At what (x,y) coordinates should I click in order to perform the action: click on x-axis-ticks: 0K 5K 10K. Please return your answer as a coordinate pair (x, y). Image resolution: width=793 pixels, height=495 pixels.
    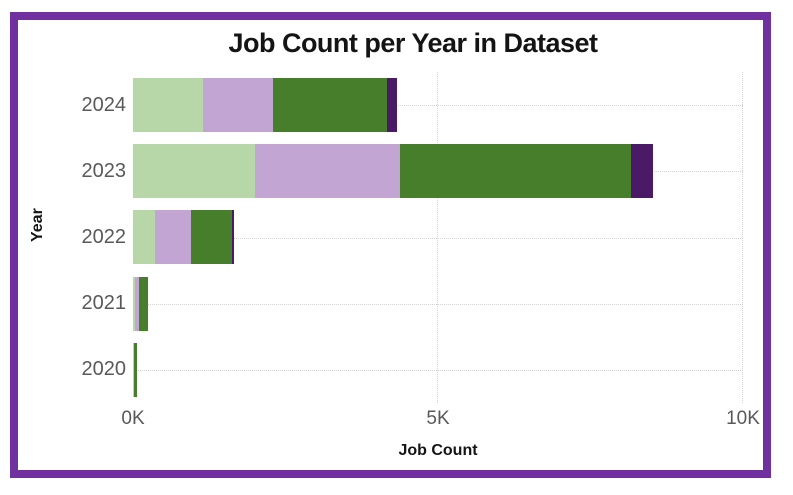
    Looking at the image, I should click on (440, 420).